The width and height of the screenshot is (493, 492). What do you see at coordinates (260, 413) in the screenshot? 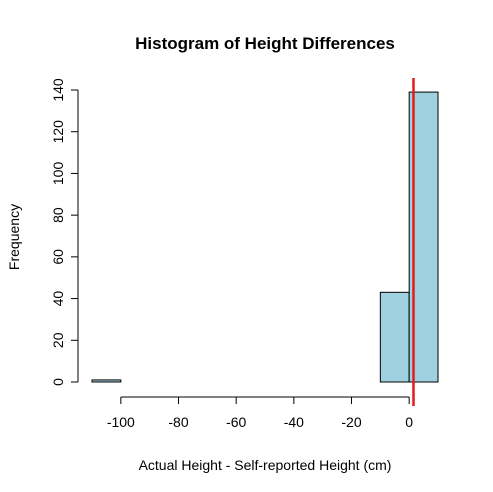
I see `x-axis: -100 -80 -60 -40 -20 0` at bounding box center [260, 413].